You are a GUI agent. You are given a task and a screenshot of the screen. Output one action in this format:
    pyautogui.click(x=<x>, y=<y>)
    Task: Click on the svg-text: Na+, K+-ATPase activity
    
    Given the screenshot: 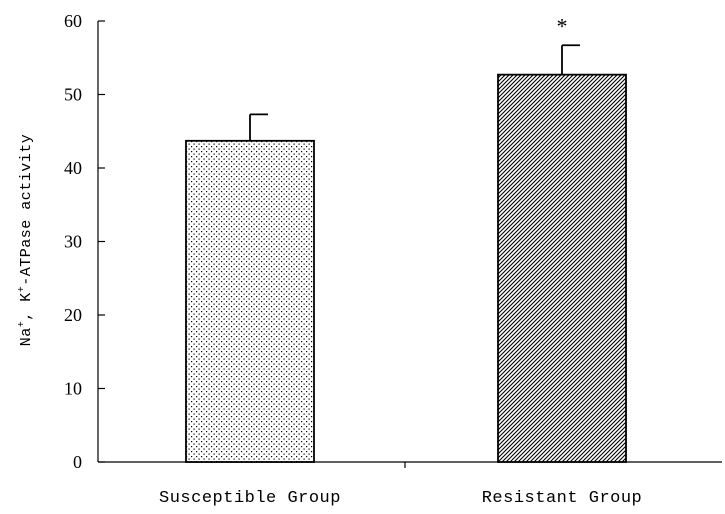 What is the action you would take?
    pyautogui.click(x=26, y=240)
    